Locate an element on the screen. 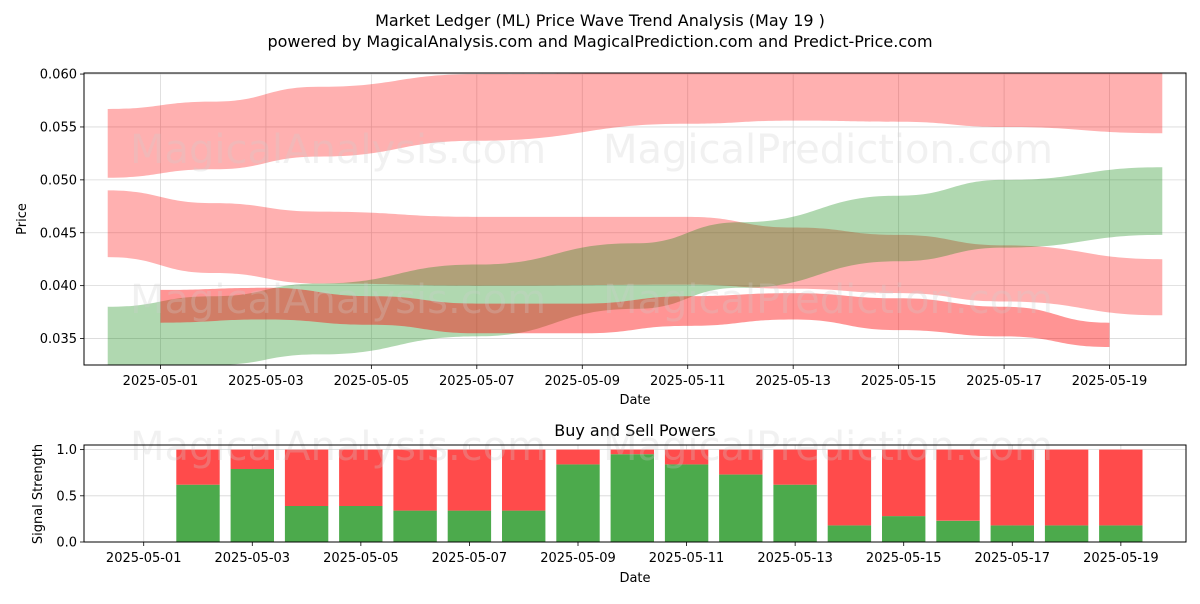 The width and height of the screenshot is (1200, 604). price-x-tick-label: 2025-05-11 is located at coordinates (688, 381).